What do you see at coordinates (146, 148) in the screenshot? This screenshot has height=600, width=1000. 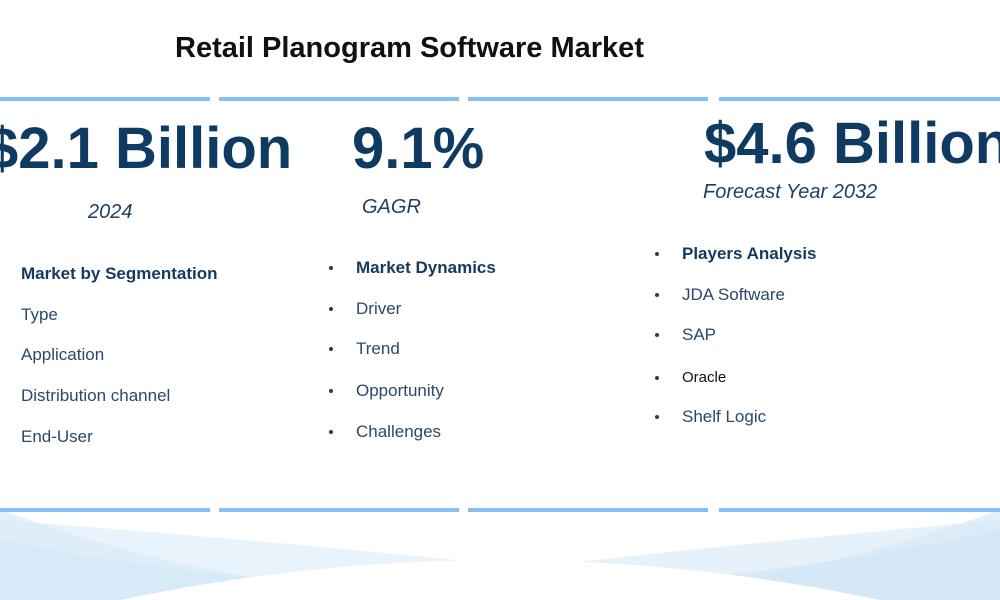 I see `stat-value: $2.1 Billion` at bounding box center [146, 148].